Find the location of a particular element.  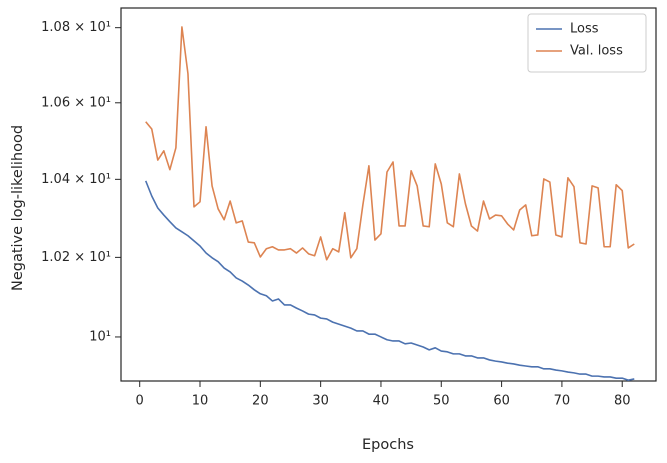

y-tick-label: 1.02 × 10¹ is located at coordinates (76, 257).